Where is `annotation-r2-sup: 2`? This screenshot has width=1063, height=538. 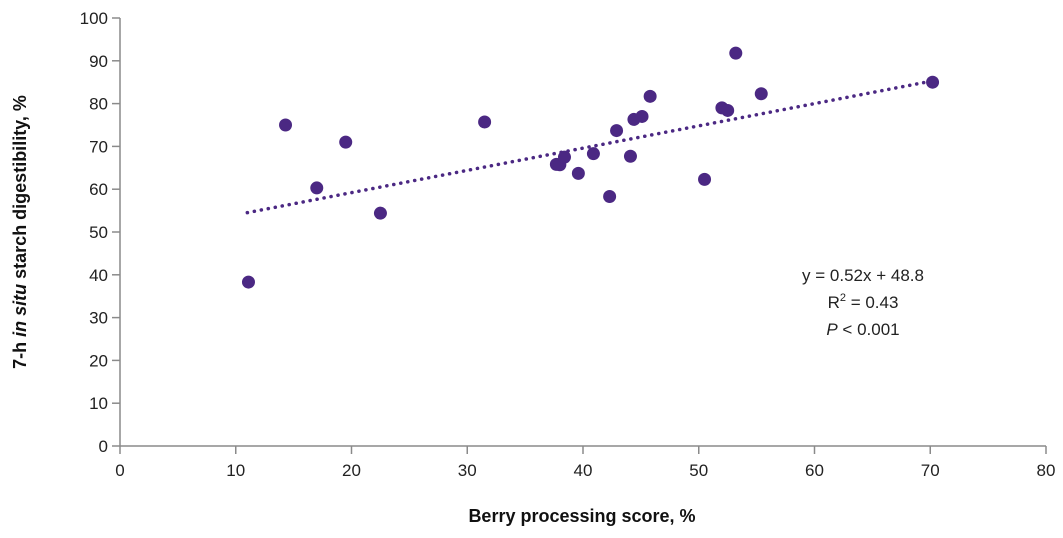
annotation-r2-sup: 2 is located at coordinates (843, 298).